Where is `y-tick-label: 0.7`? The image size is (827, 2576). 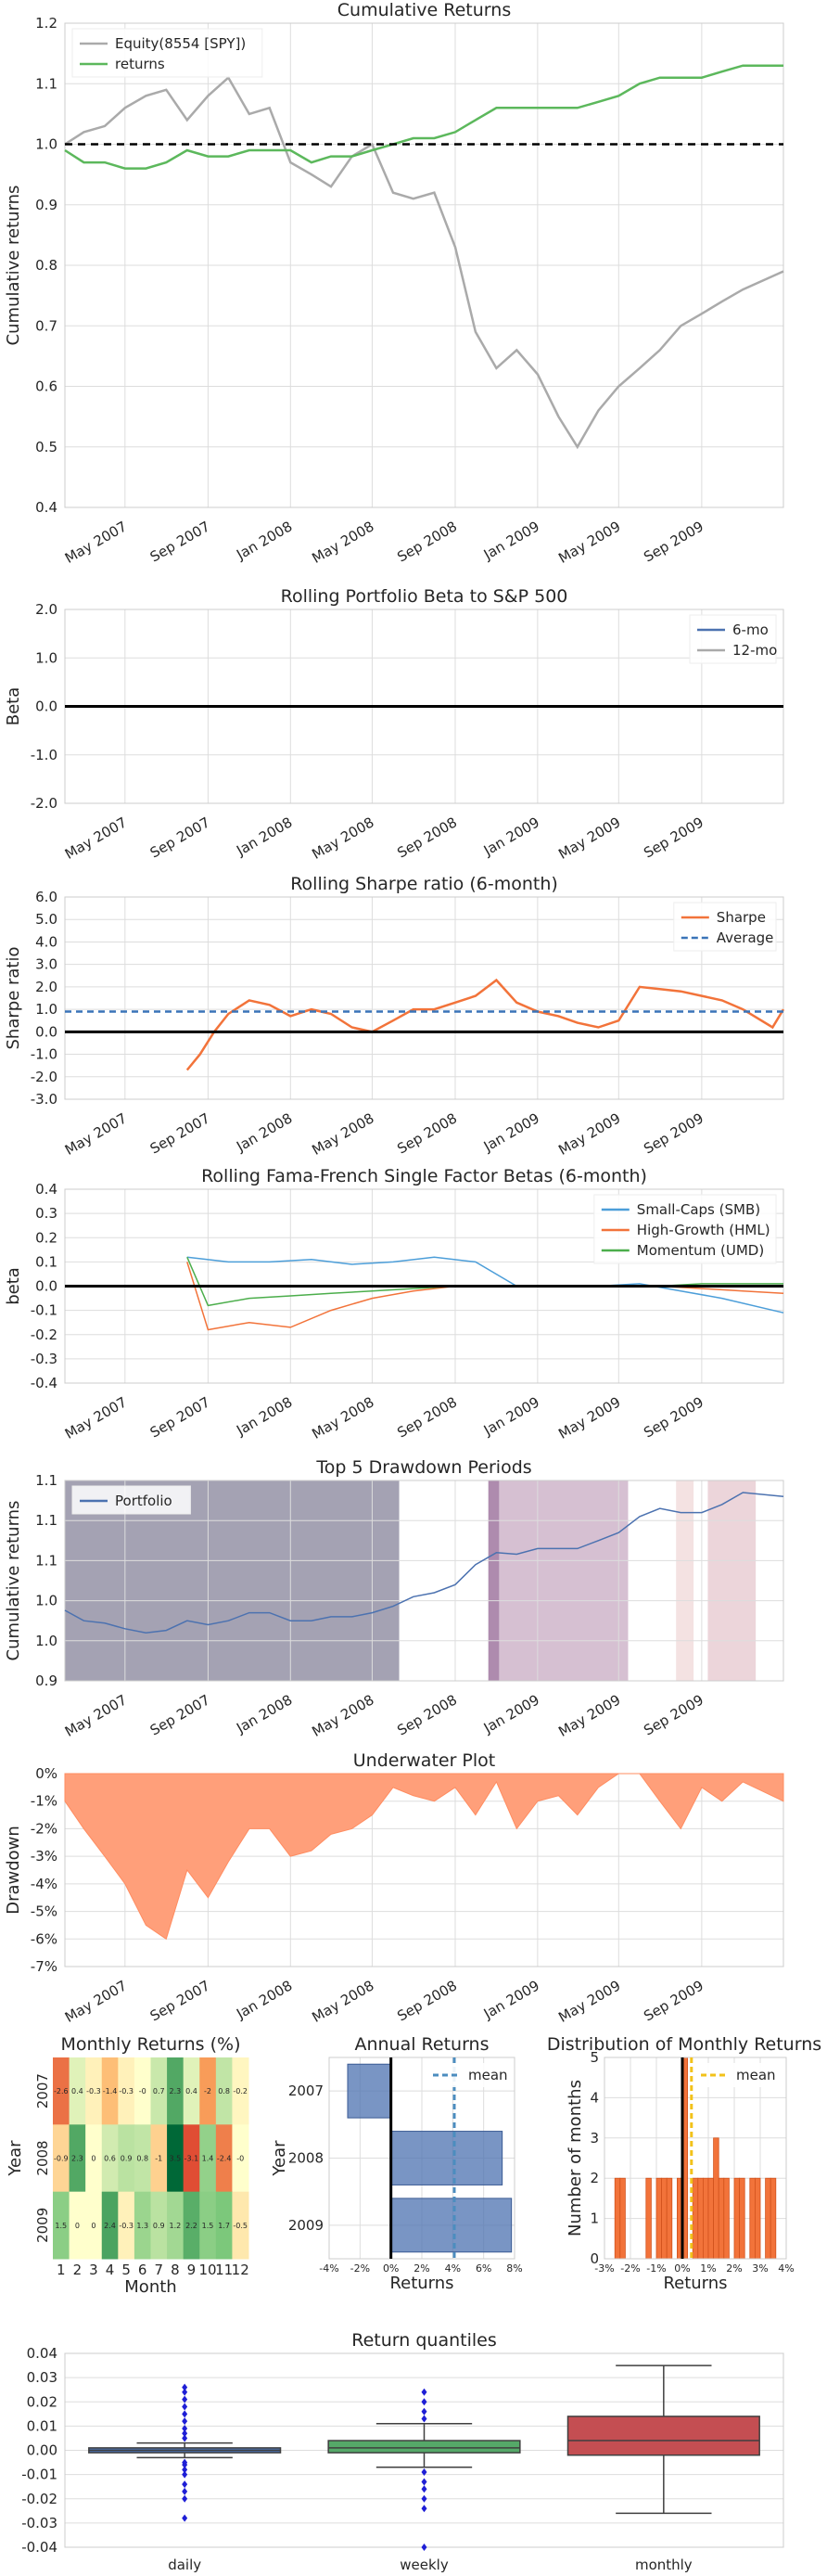 y-tick-label: 0.7 is located at coordinates (46, 325).